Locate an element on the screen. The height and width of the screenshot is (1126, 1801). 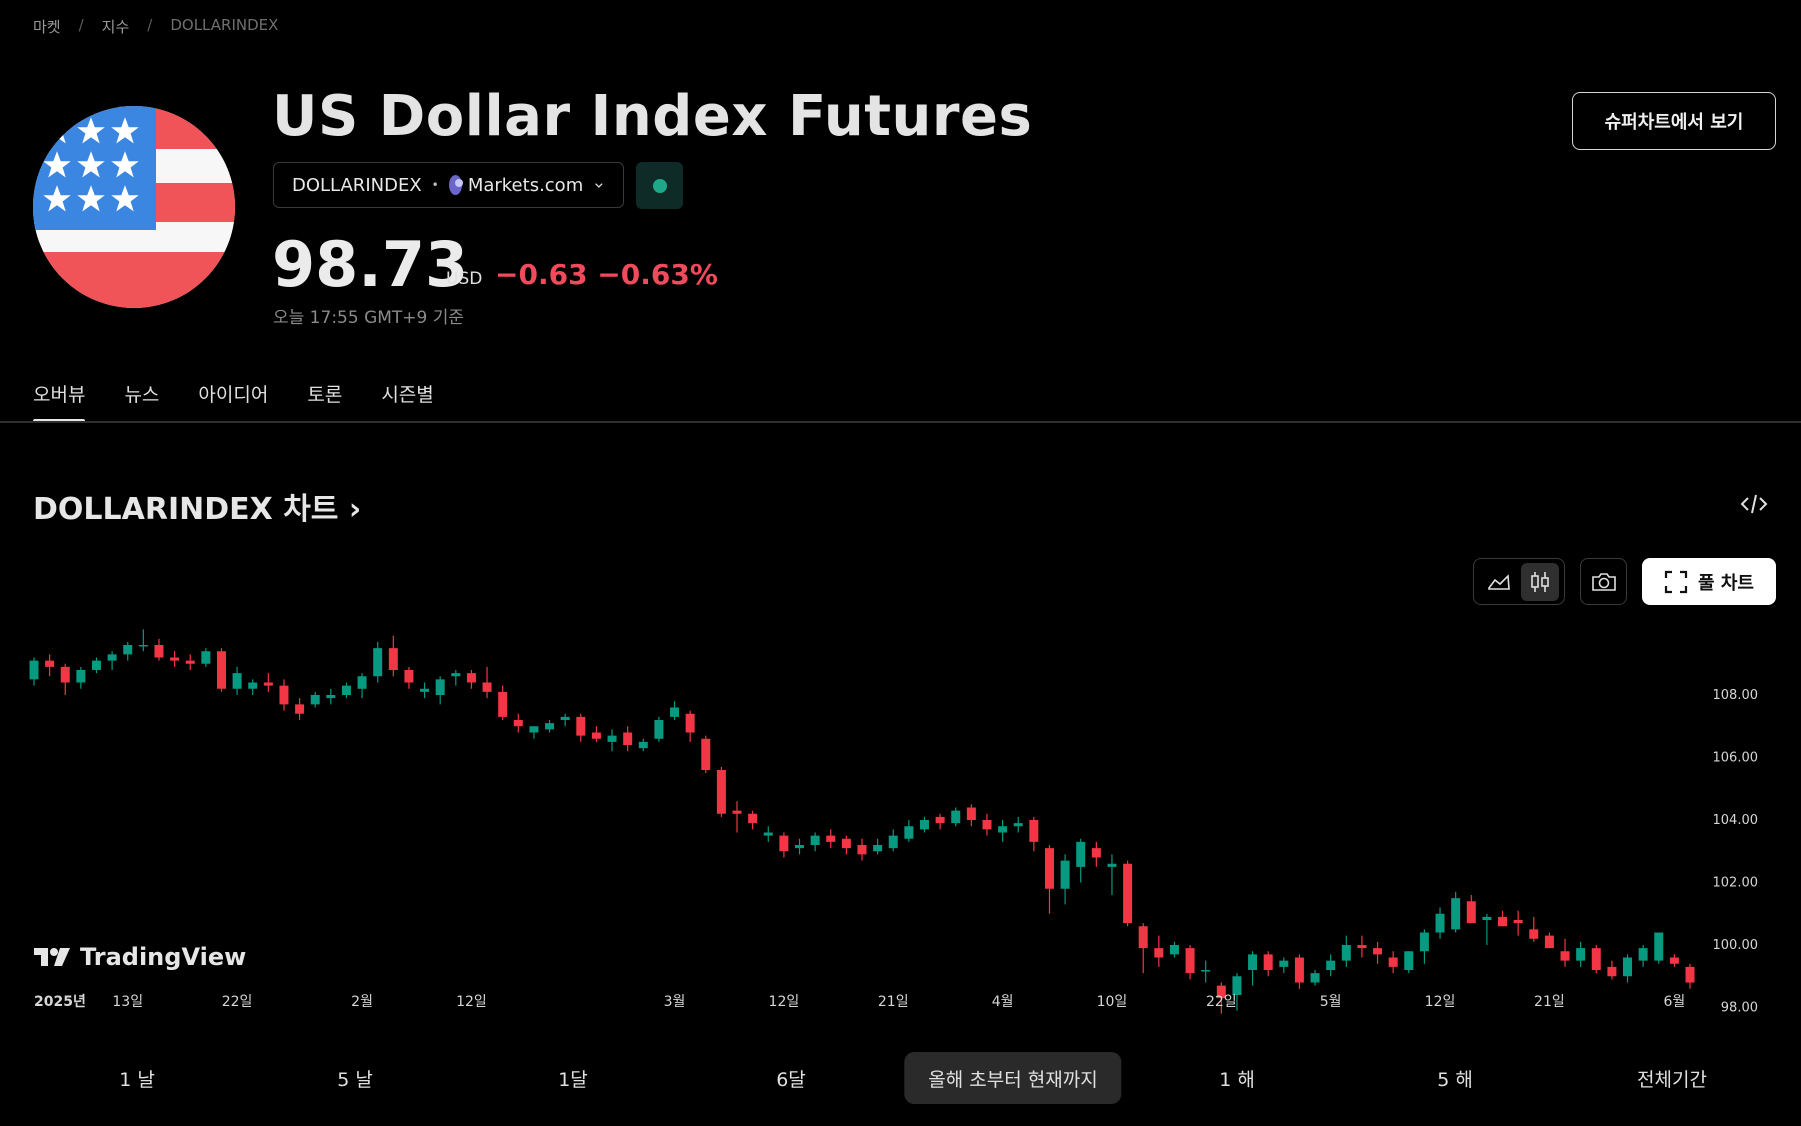
symbol-selector: DOLLARINDEX • Markets.com is located at coordinates (448, 185).